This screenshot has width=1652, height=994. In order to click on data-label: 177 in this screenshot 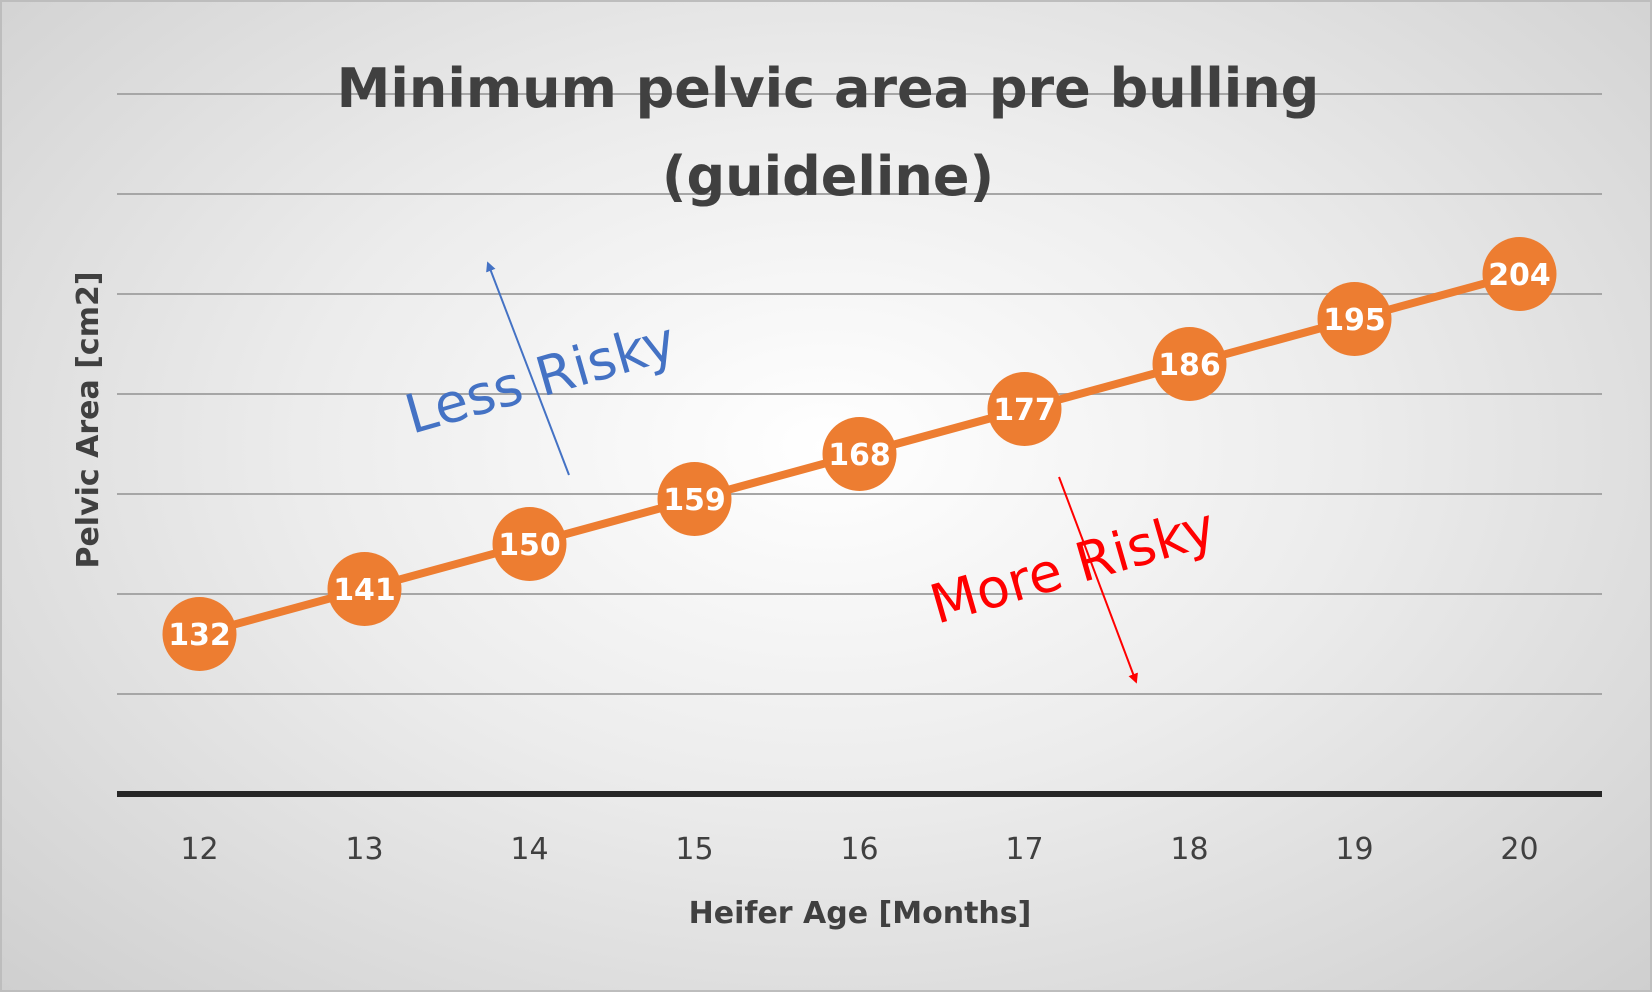, I will do `click(1024, 410)`.